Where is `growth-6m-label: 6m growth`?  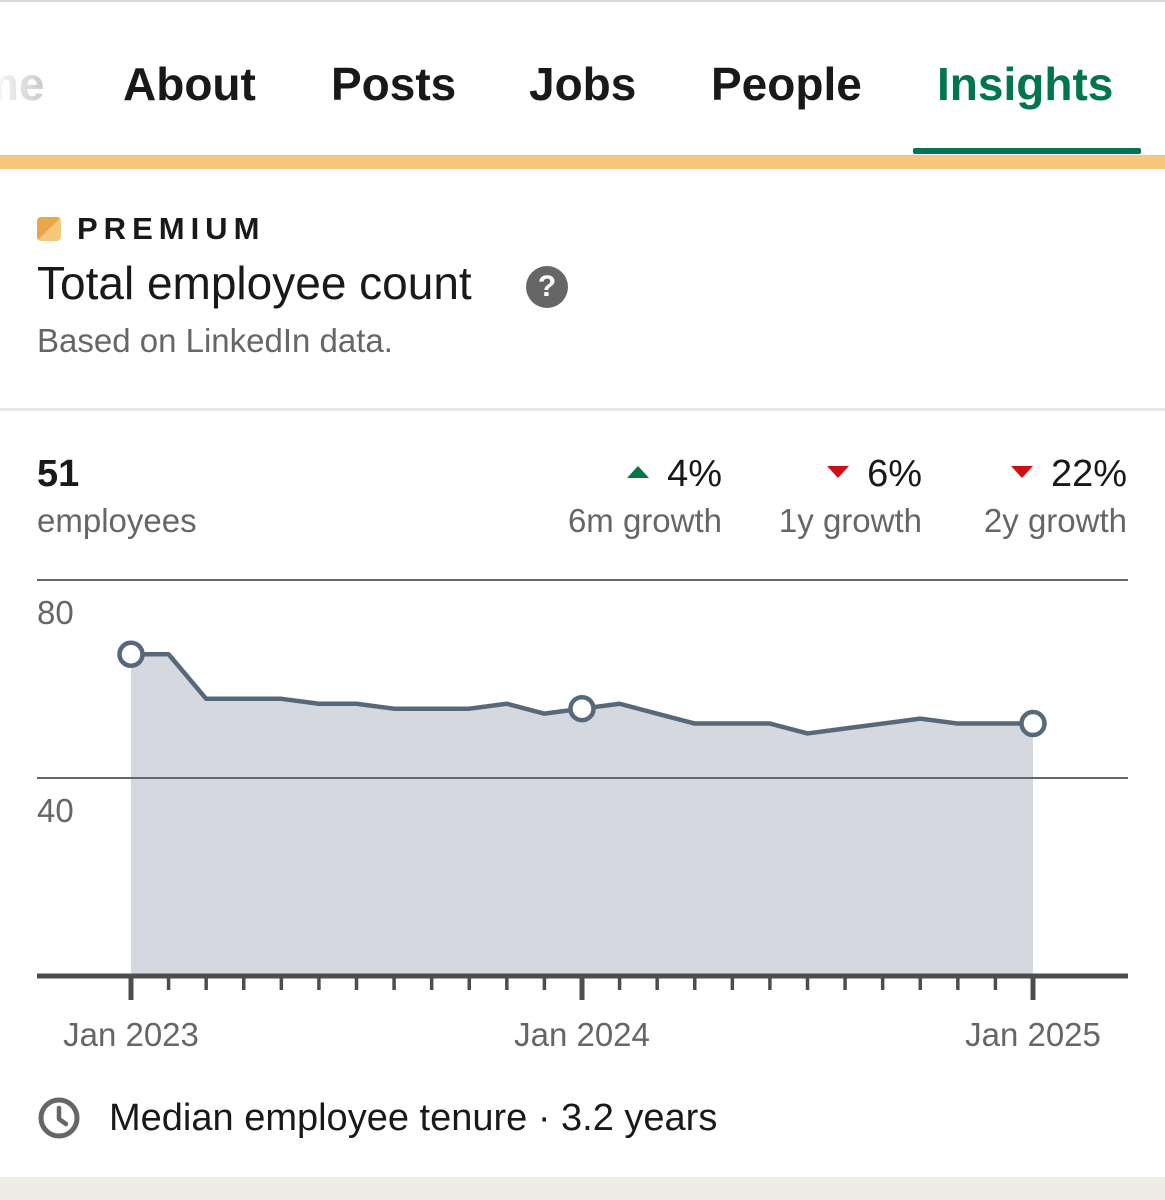 growth-6m-label: 6m growth is located at coordinates (644, 520).